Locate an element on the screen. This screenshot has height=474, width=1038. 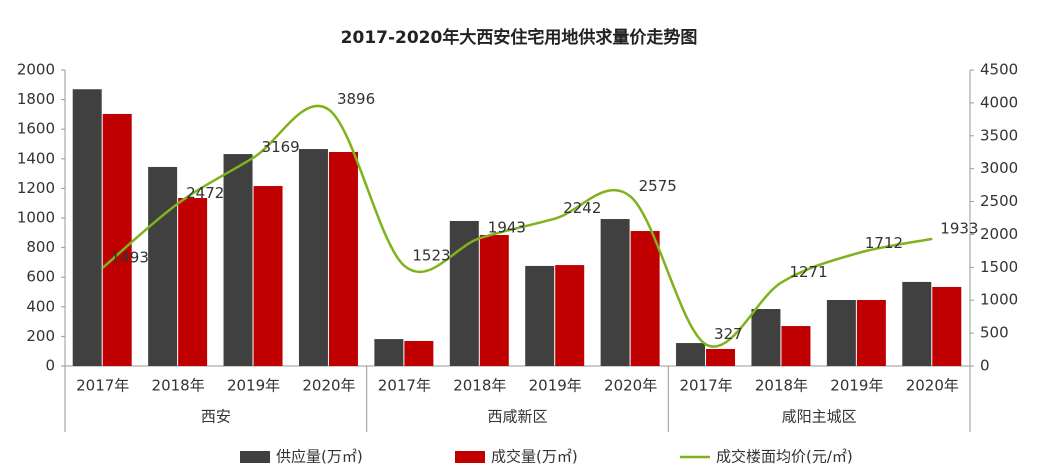
y-tick-label: 1000 is located at coordinates (36, 218).